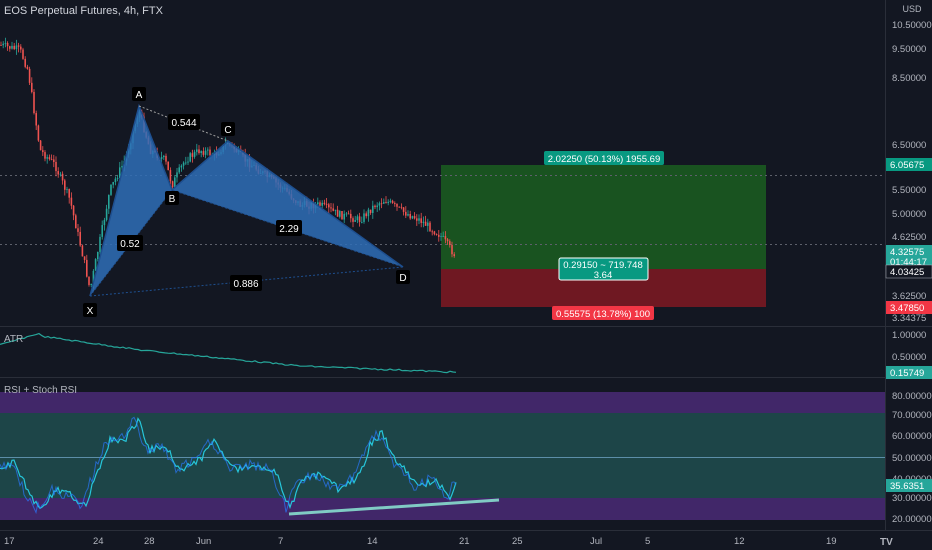  I want to click on rsi-tick: 50.00000, so click(912, 458).